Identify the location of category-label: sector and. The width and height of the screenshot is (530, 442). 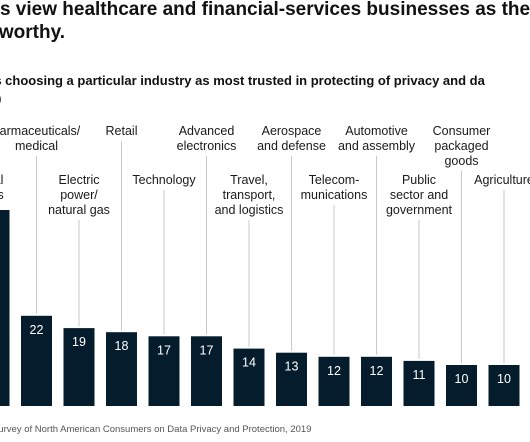
(419, 195).